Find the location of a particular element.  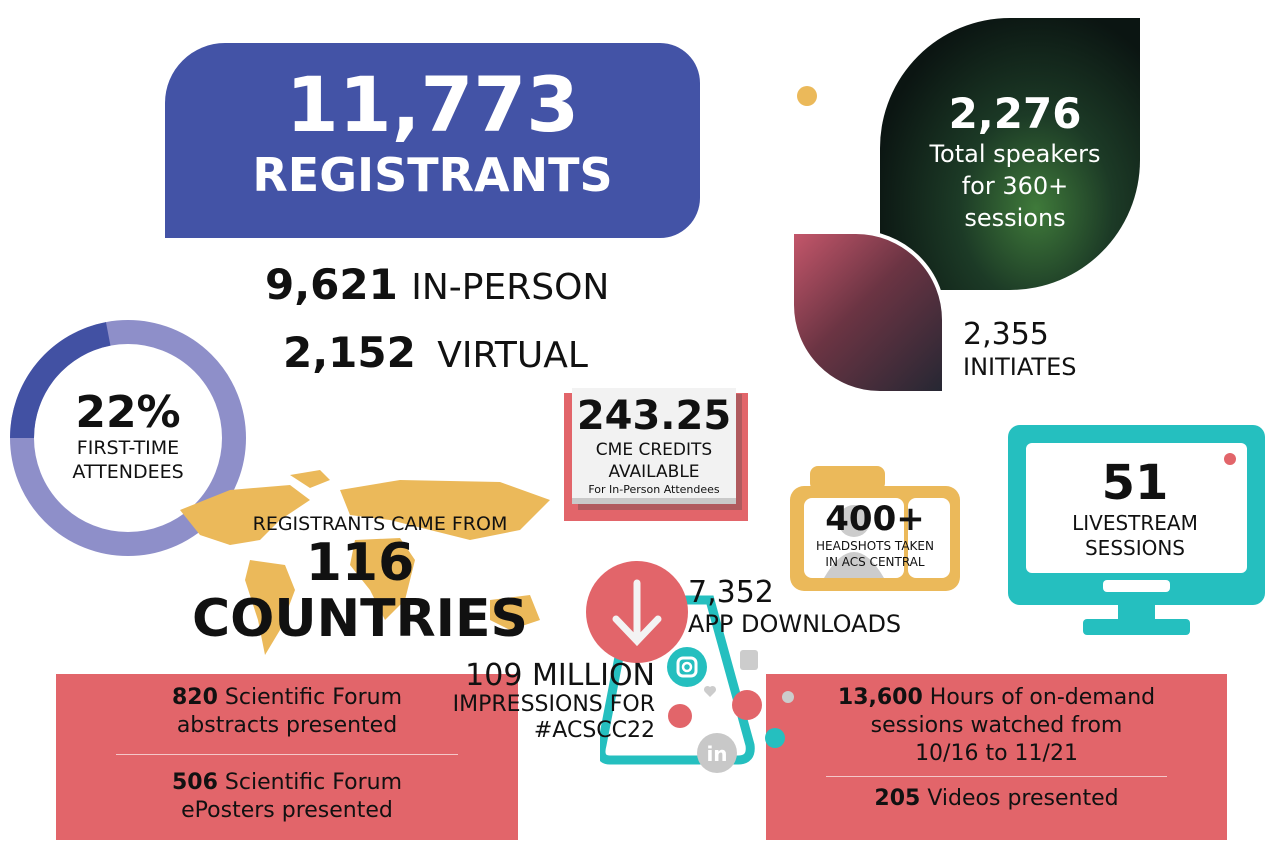

linkedin-icon is located at coordinates (717, 753).